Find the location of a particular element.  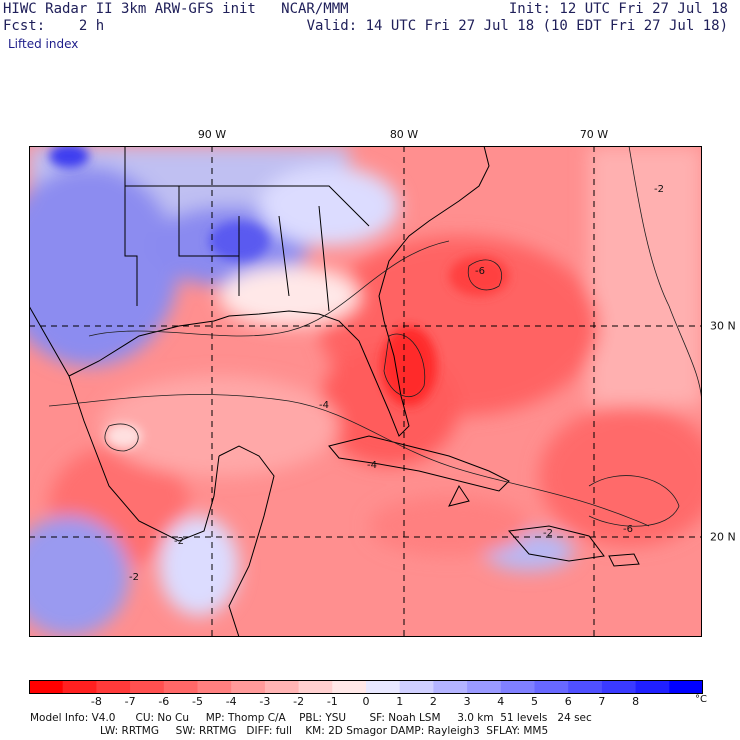

field-region-mexico is located at coordinates (79, 576).